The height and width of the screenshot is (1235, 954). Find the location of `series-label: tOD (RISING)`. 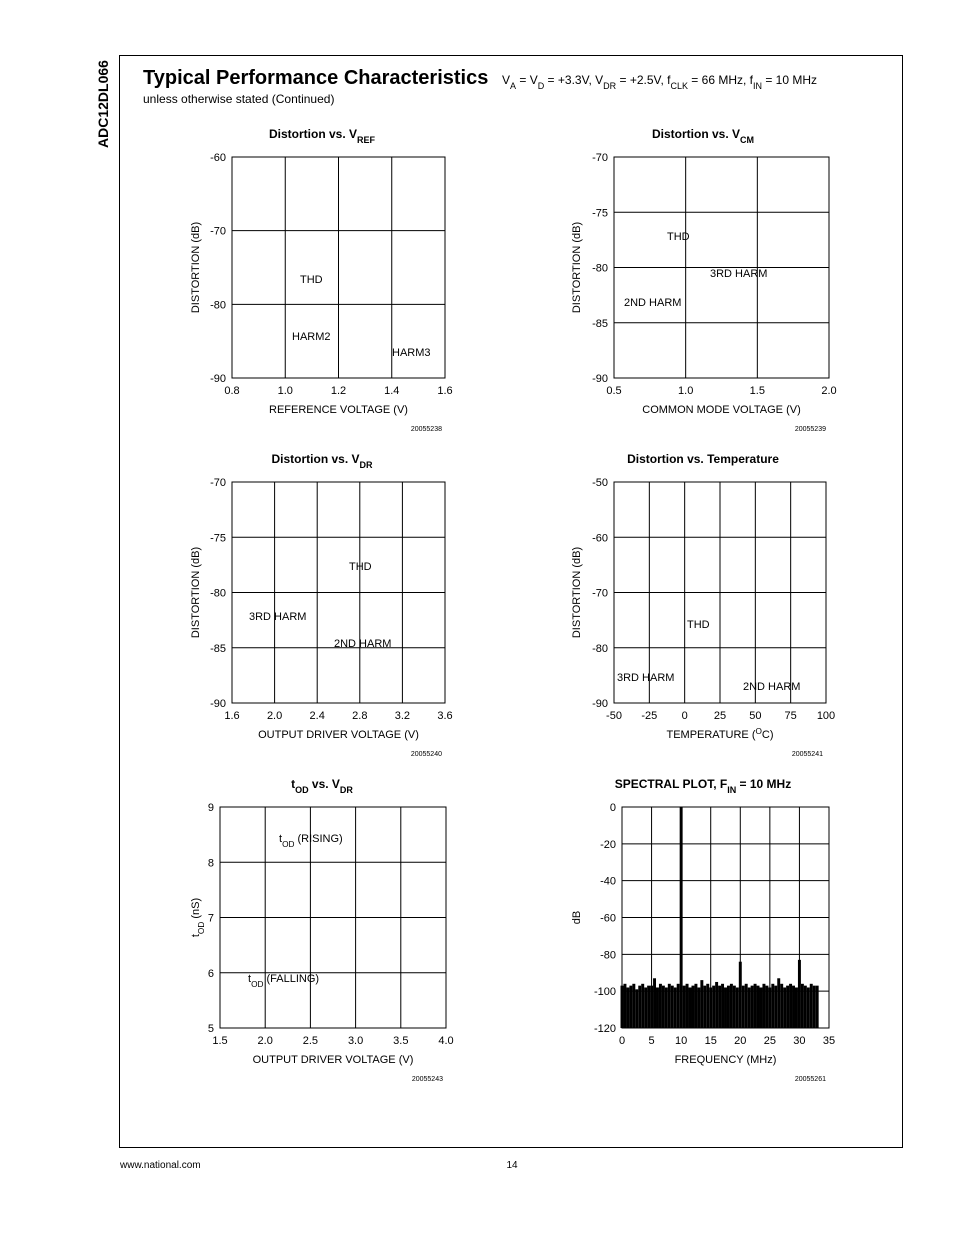

series-label: tOD (RISING) is located at coordinates (311, 841).